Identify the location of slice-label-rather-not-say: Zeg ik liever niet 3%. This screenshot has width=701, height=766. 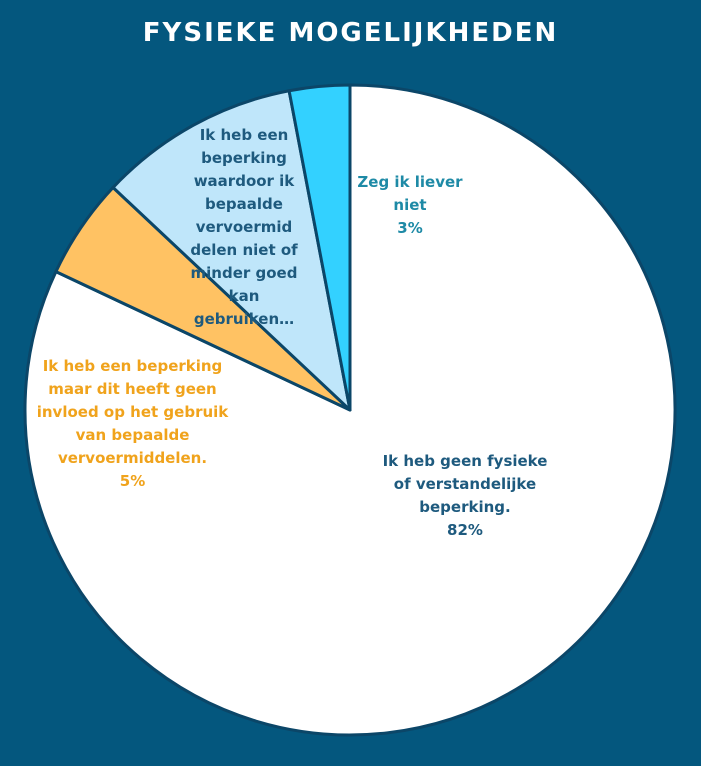
(410, 205).